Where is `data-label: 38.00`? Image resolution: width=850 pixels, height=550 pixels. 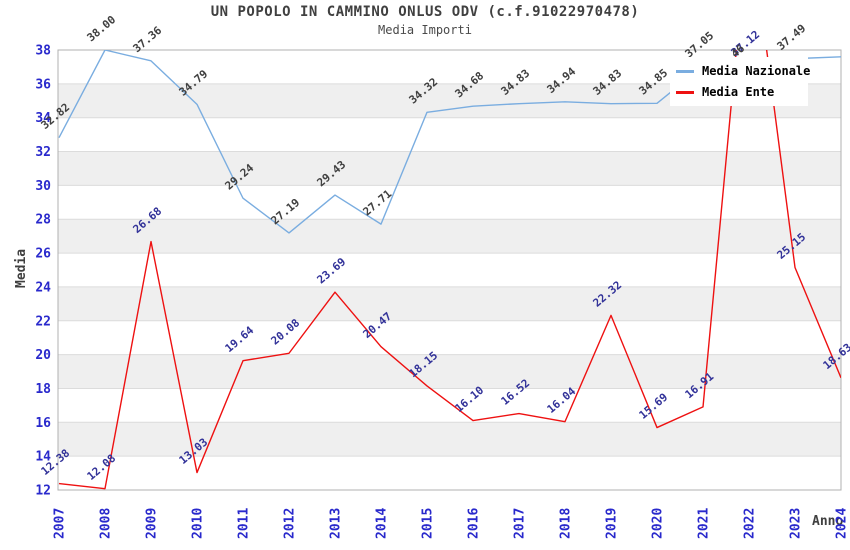 data-label: 38.00 is located at coordinates (102, 28).